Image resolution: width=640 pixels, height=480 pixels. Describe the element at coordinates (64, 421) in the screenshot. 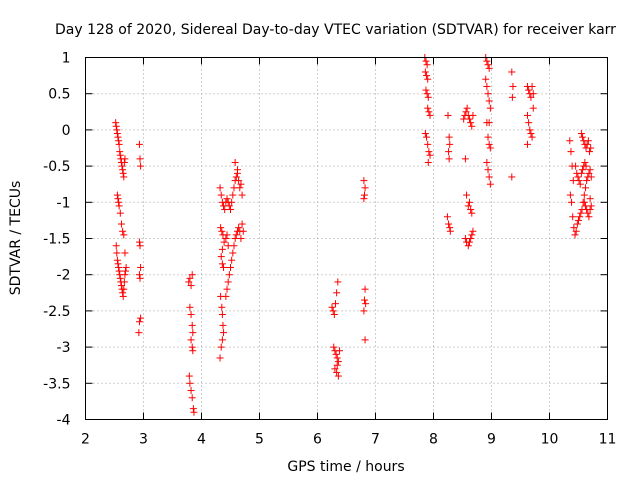

I see `y-tick-label: -4` at that location.